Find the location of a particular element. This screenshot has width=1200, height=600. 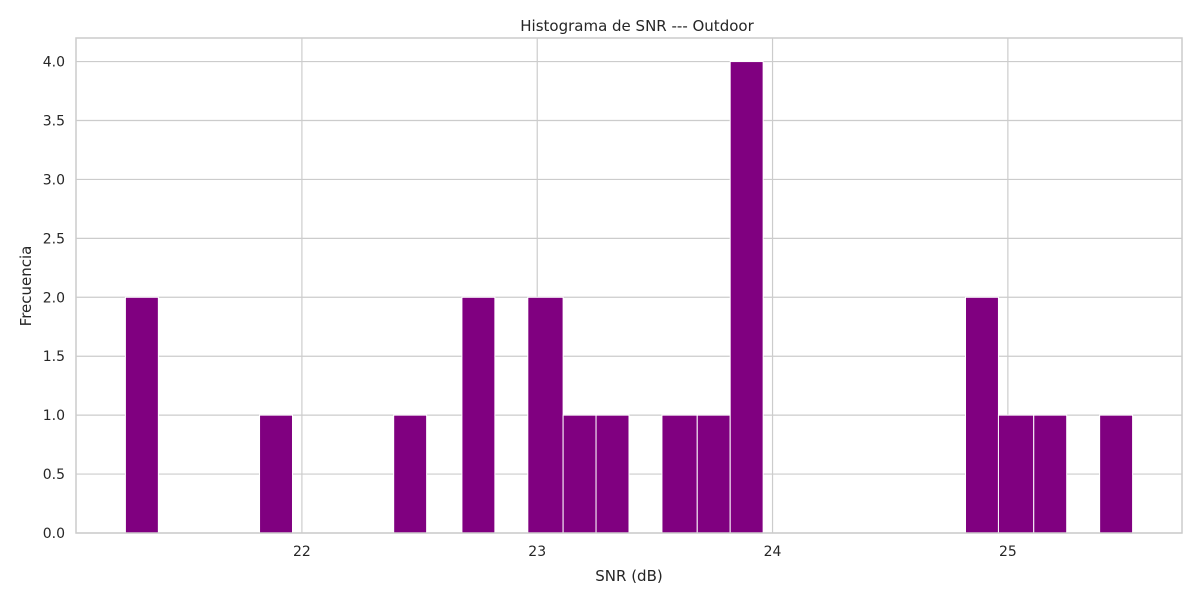

y-tick-labels: 0.0 0.5 1.0 1.5 2.0 2.5 3.0 3.5 4.0 is located at coordinates (54, 298).